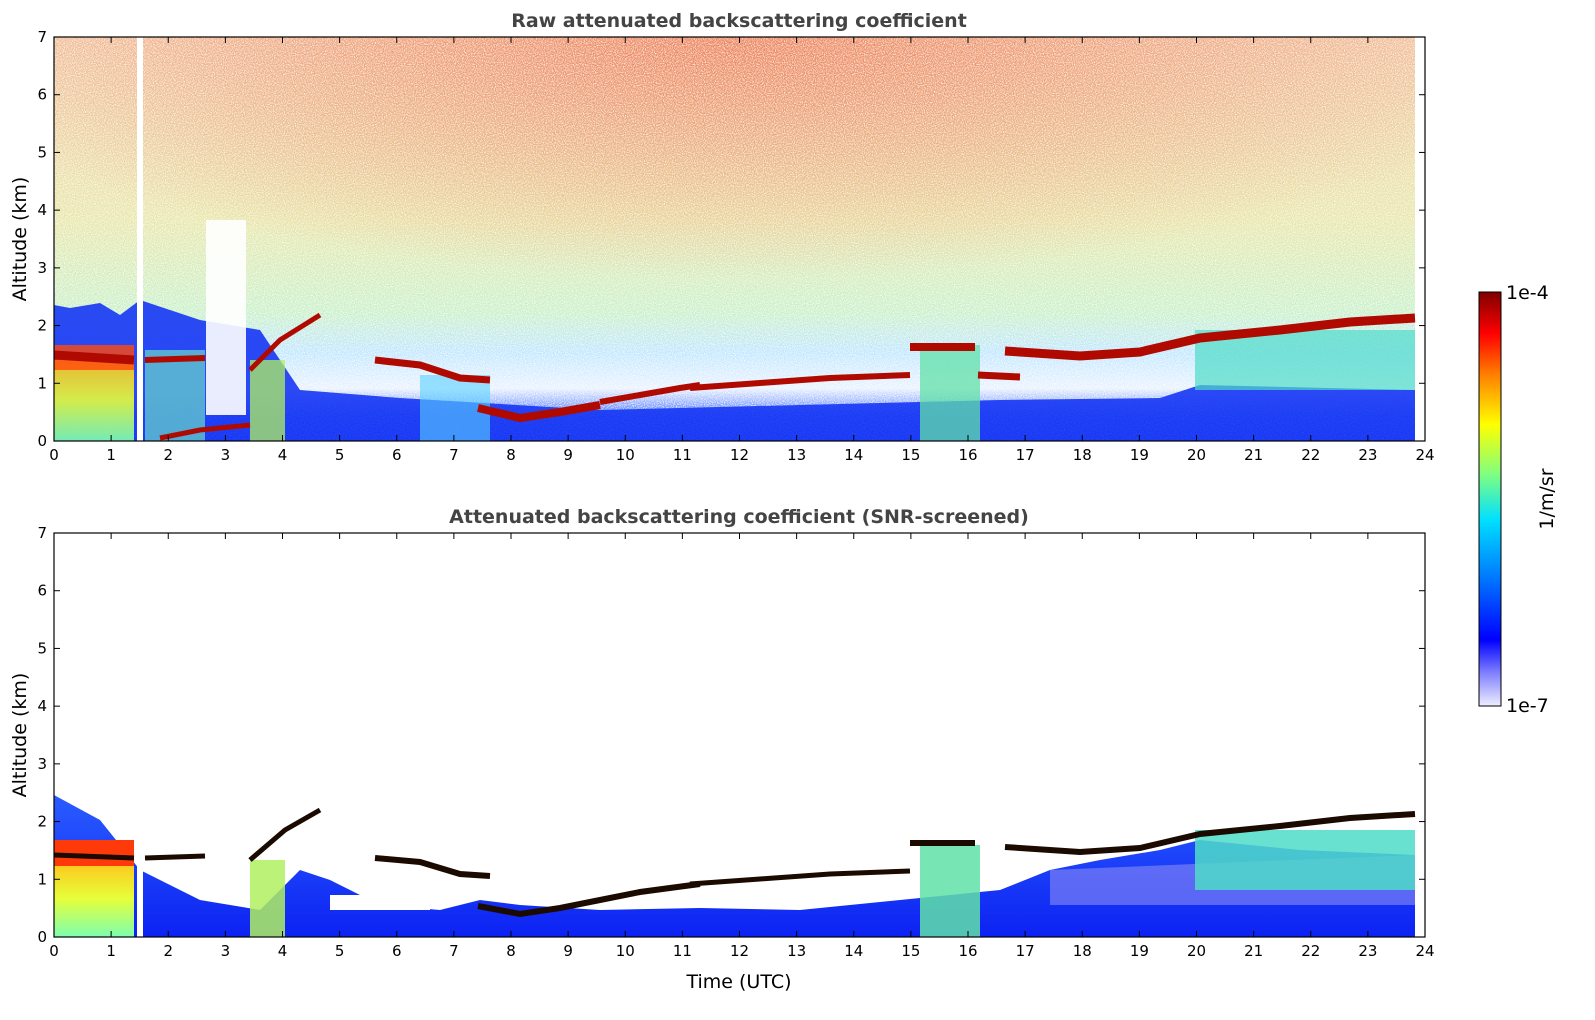 Image resolution: width=1595 pixels, height=1020 pixels. Describe the element at coordinates (54, 951) in the screenshot. I see `screened-x-tick-label: 0` at that location.